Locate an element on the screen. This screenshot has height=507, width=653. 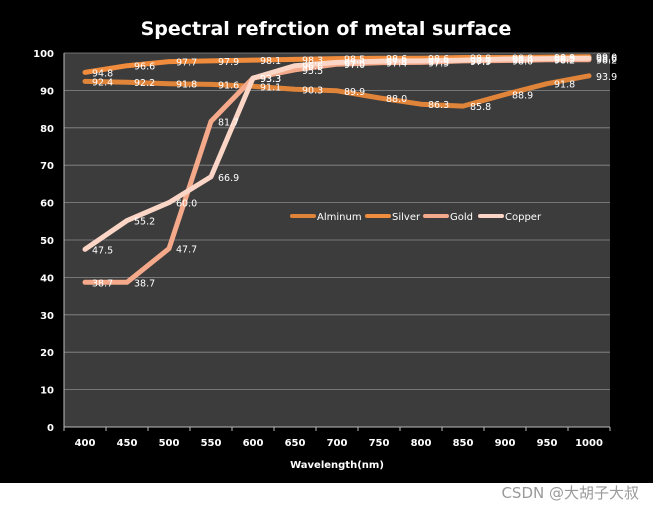
data-label-copper: 93.3 is located at coordinates (270, 79).